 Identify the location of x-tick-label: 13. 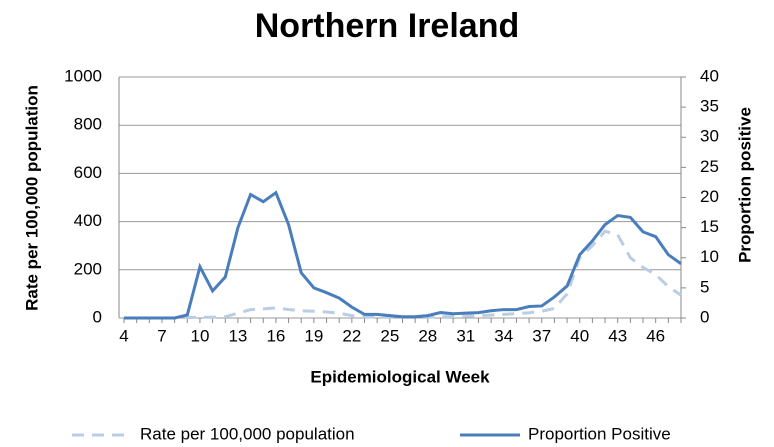
(237, 335).